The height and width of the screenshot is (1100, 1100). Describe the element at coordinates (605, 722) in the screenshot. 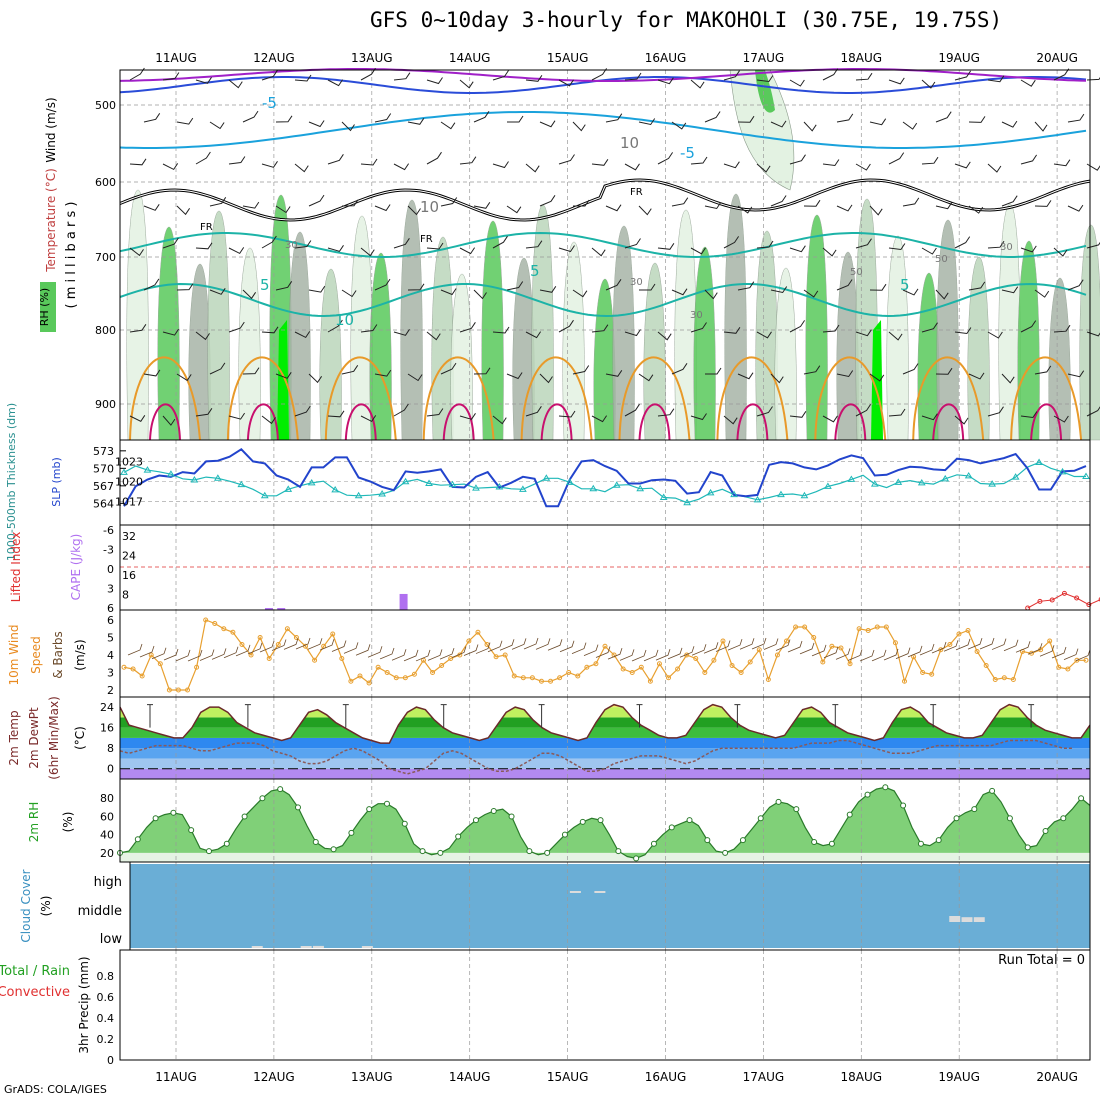

I see `temperature-band` at that location.